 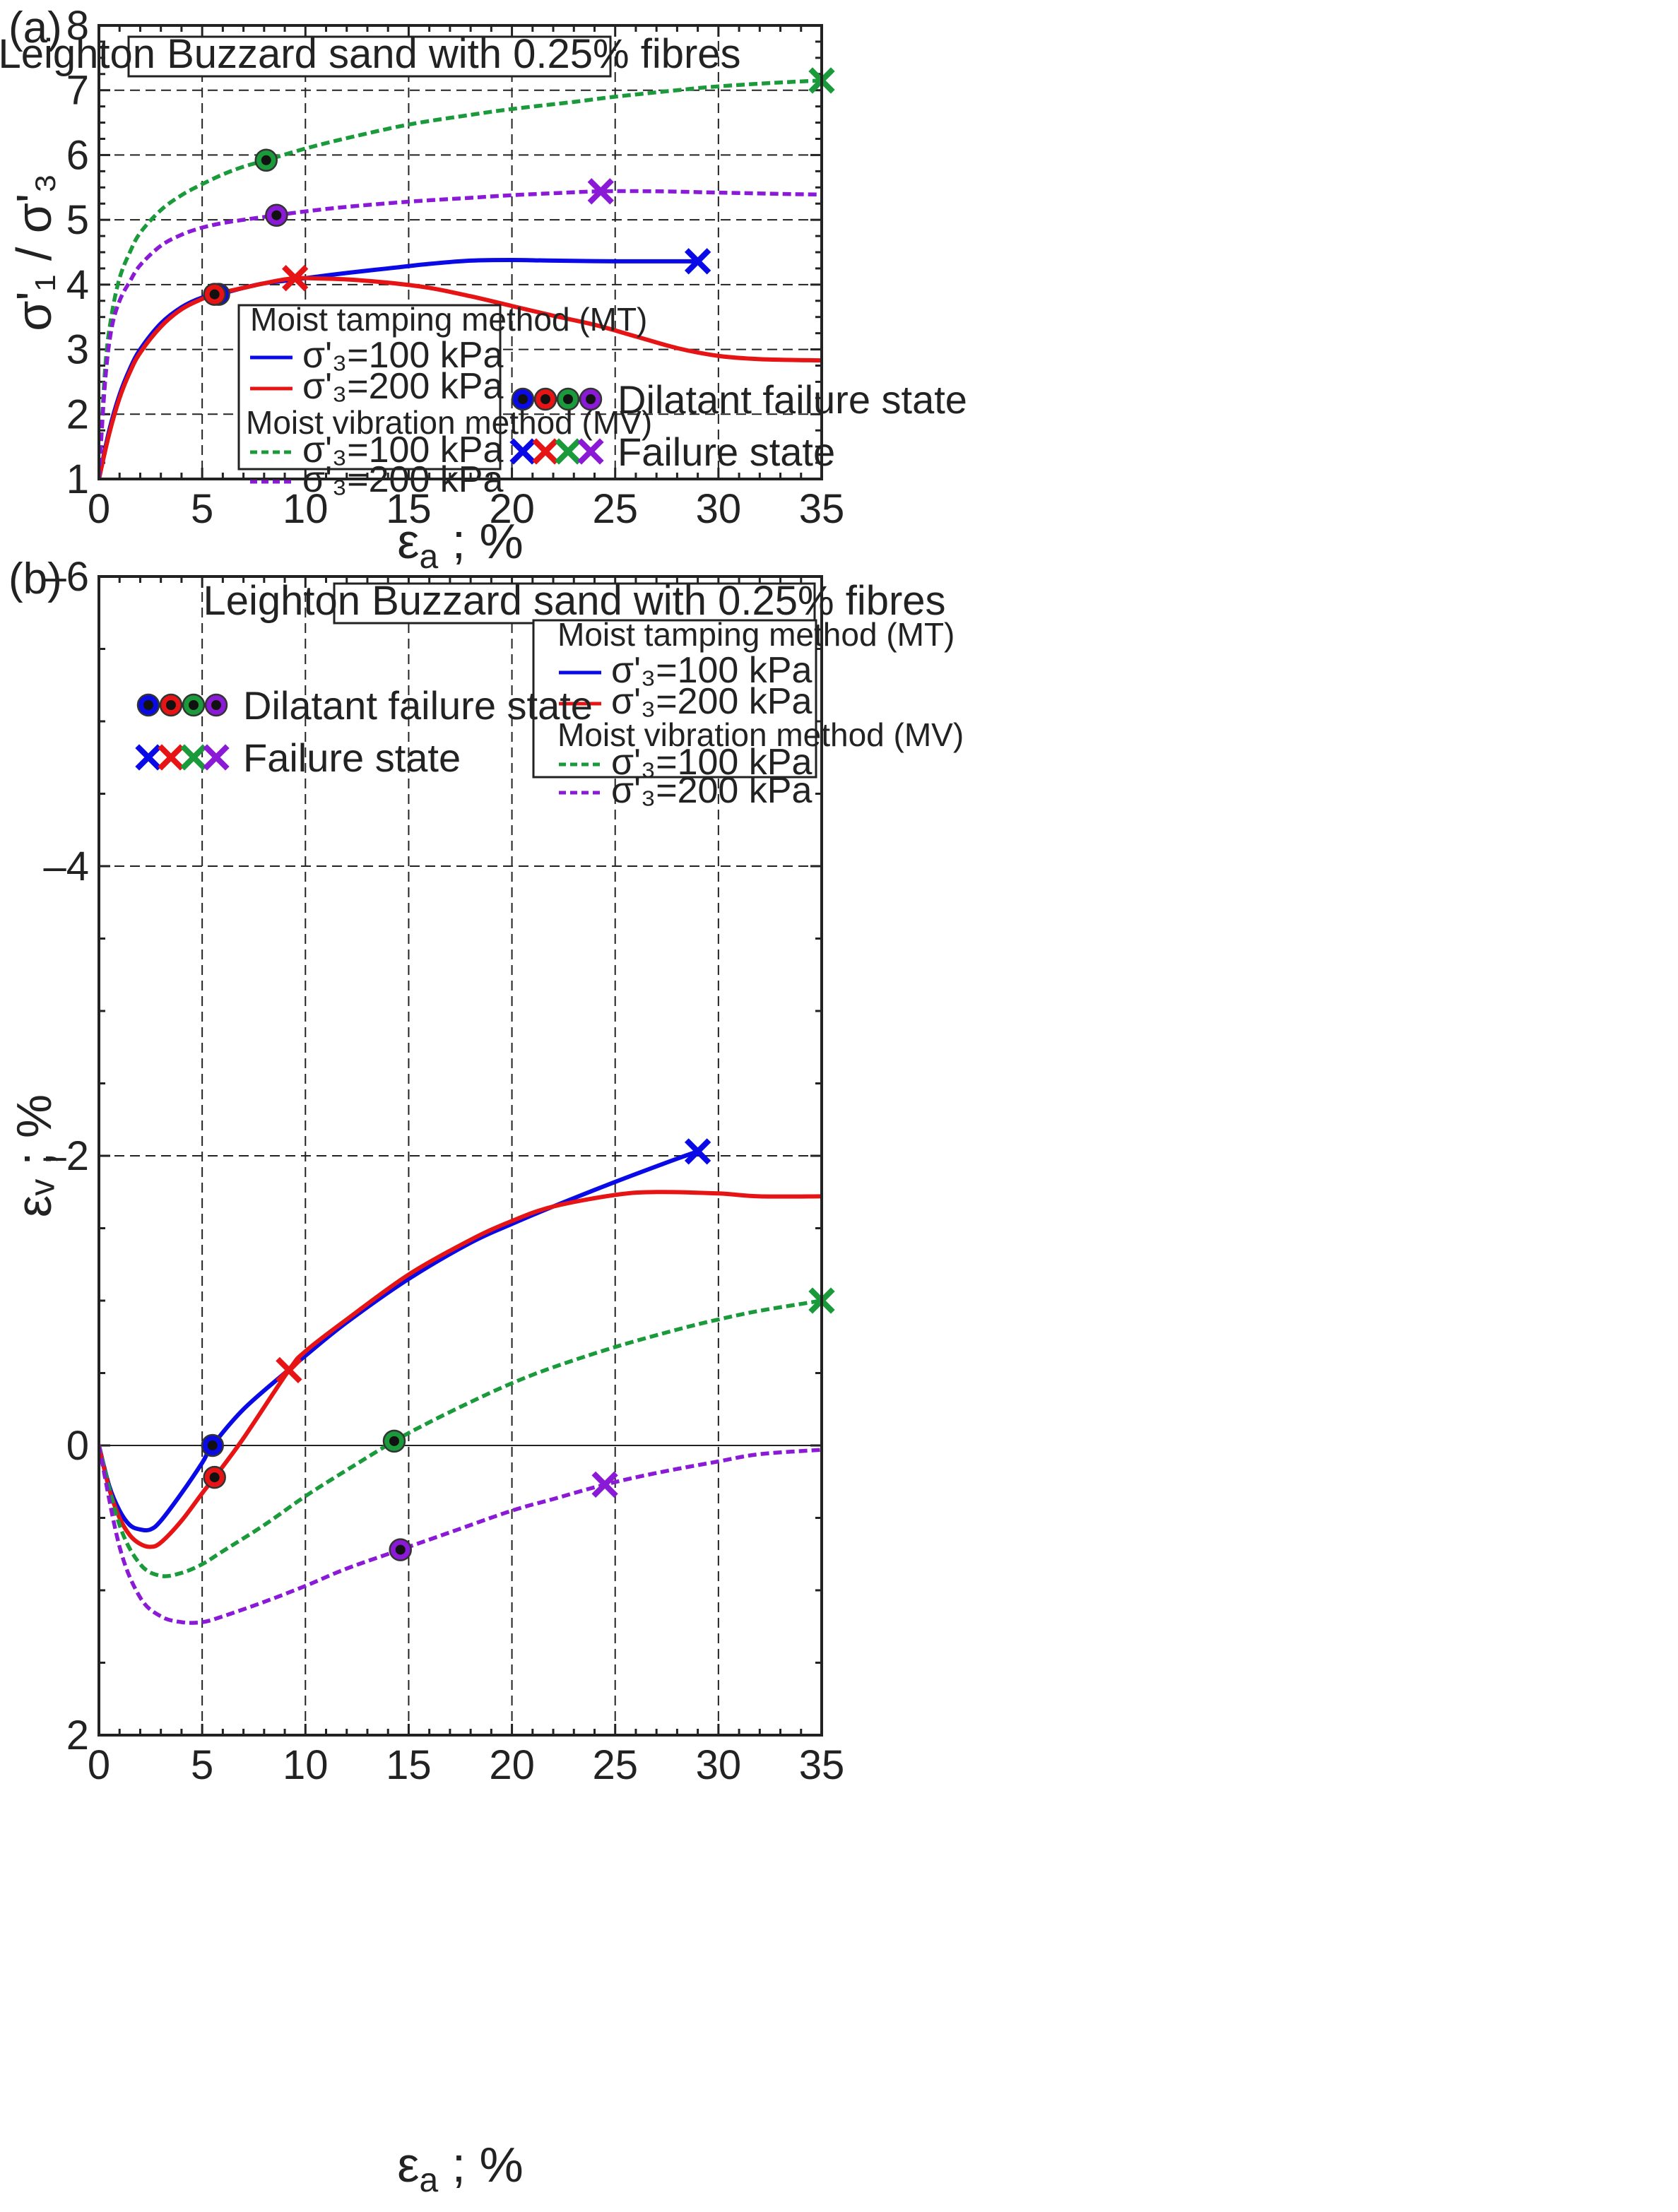 I want to click on y-tick-label: –6, so click(x=66, y=577).